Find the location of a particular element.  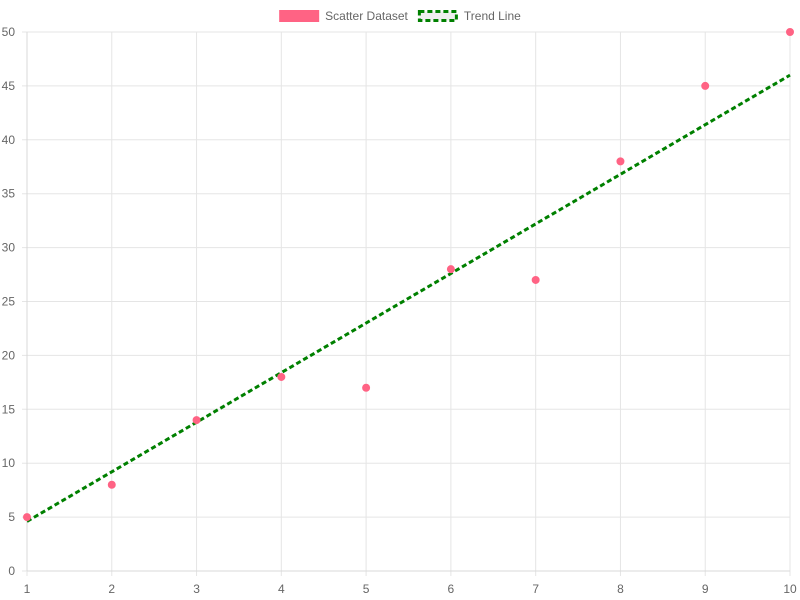

y-tick-label: 15 is located at coordinates (9, 409).